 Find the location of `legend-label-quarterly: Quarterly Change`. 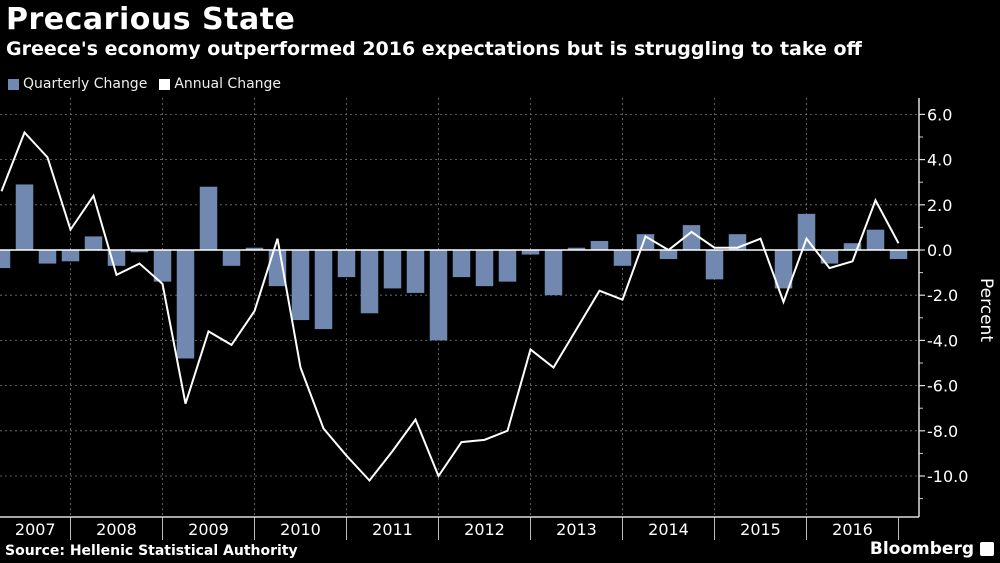

legend-label-quarterly: Quarterly Change is located at coordinates (85, 84).